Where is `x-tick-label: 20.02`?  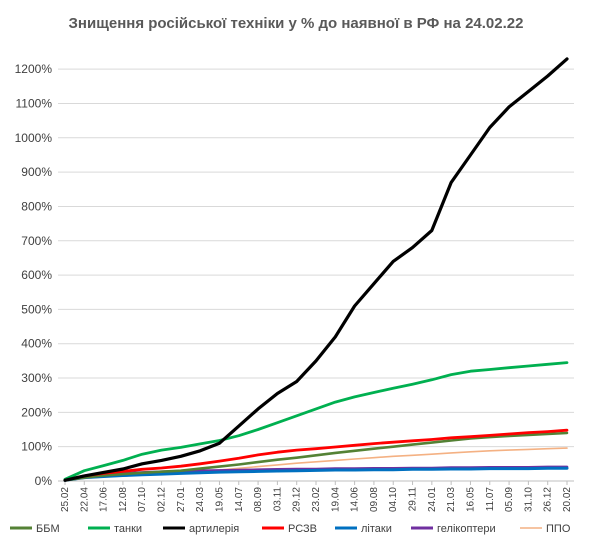
x-tick-label: 20.02 is located at coordinates (567, 499).